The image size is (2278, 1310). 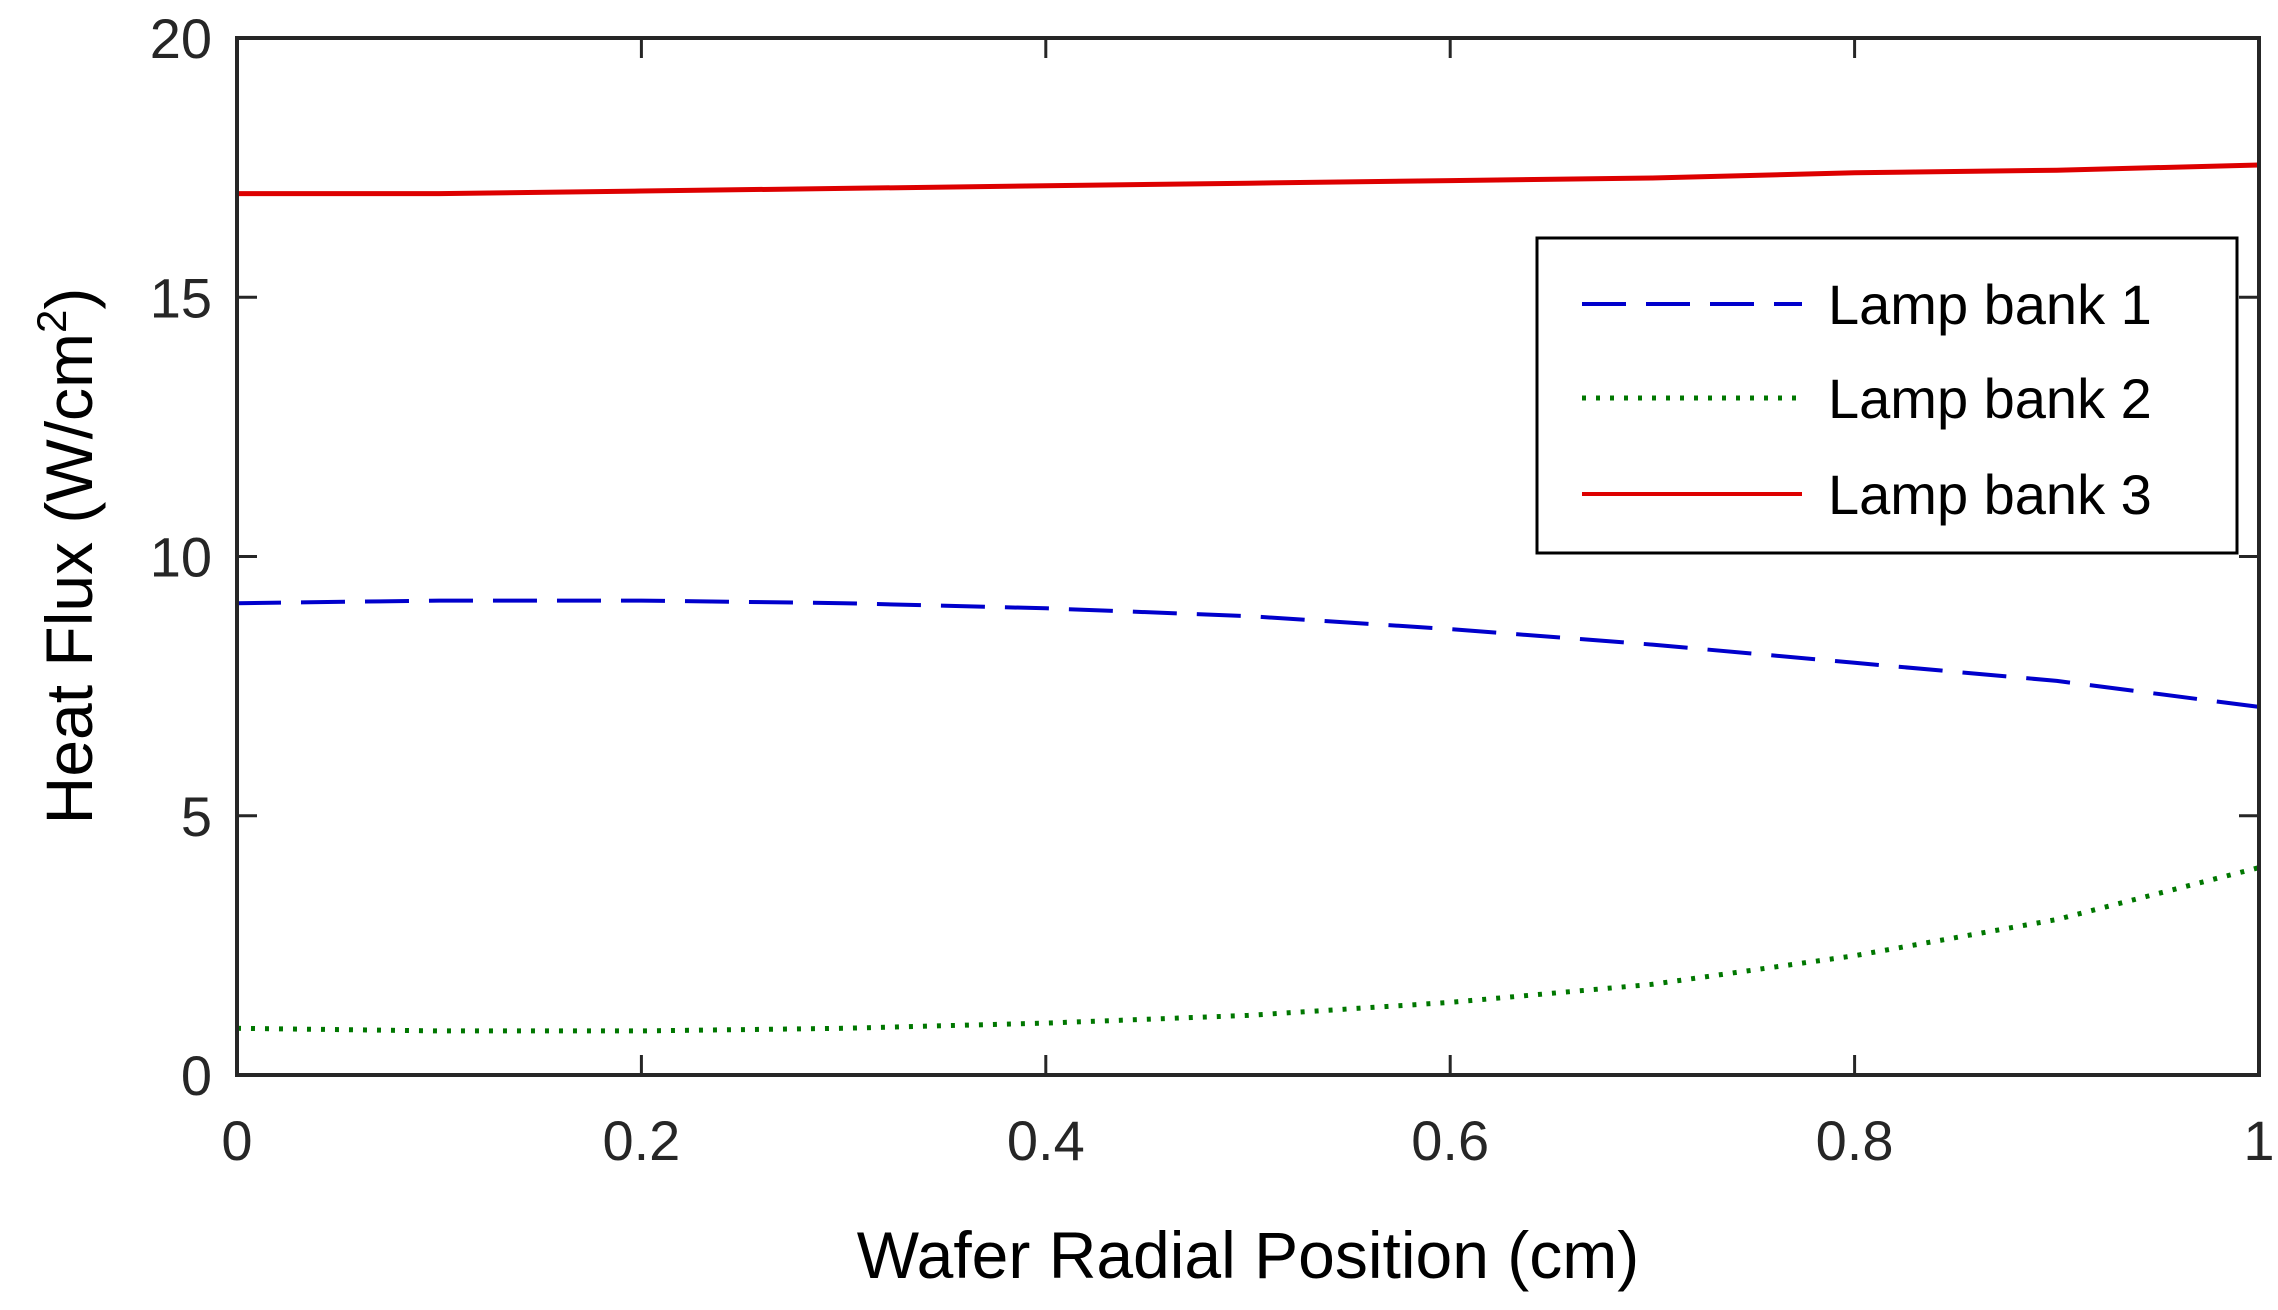 What do you see at coordinates (1248, 1255) in the screenshot?
I see `x-axis-title: Wafer Radial Position (cm)` at bounding box center [1248, 1255].